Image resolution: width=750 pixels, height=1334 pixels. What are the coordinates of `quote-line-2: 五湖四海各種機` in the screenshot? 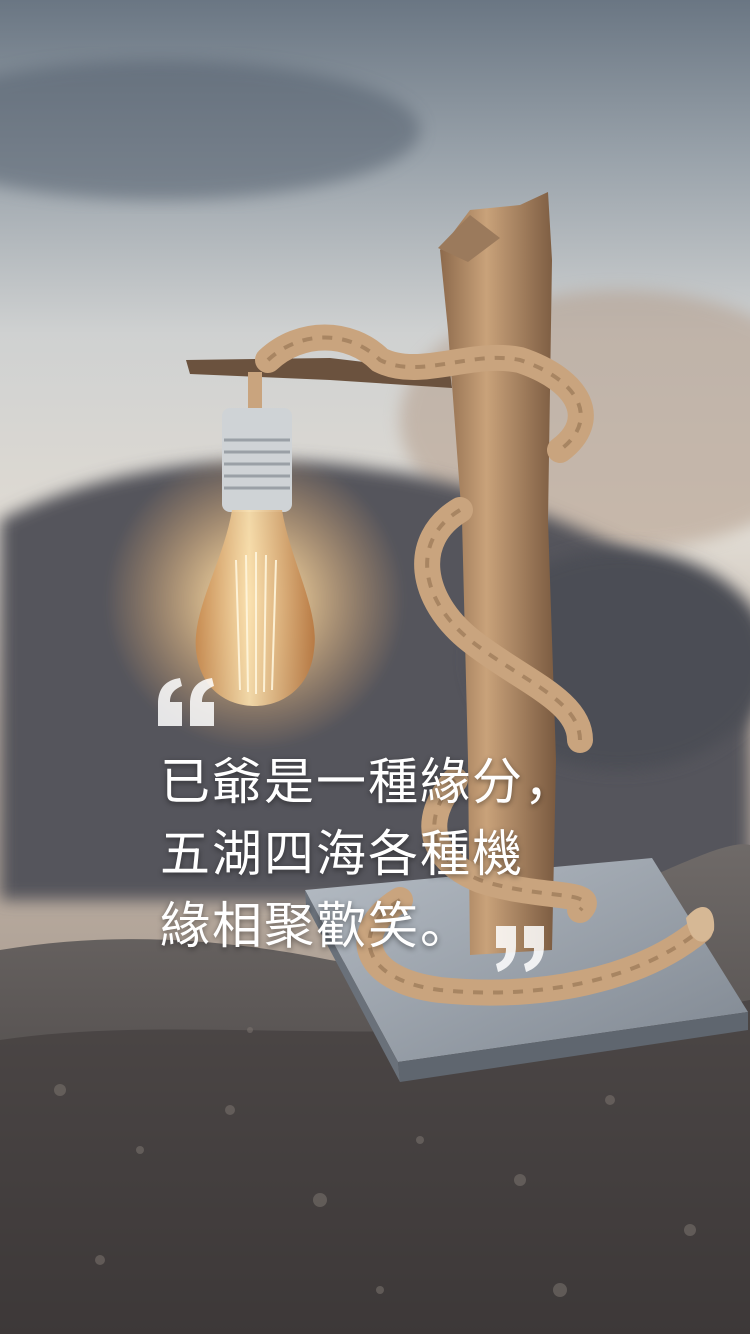 It's located at (342, 854).